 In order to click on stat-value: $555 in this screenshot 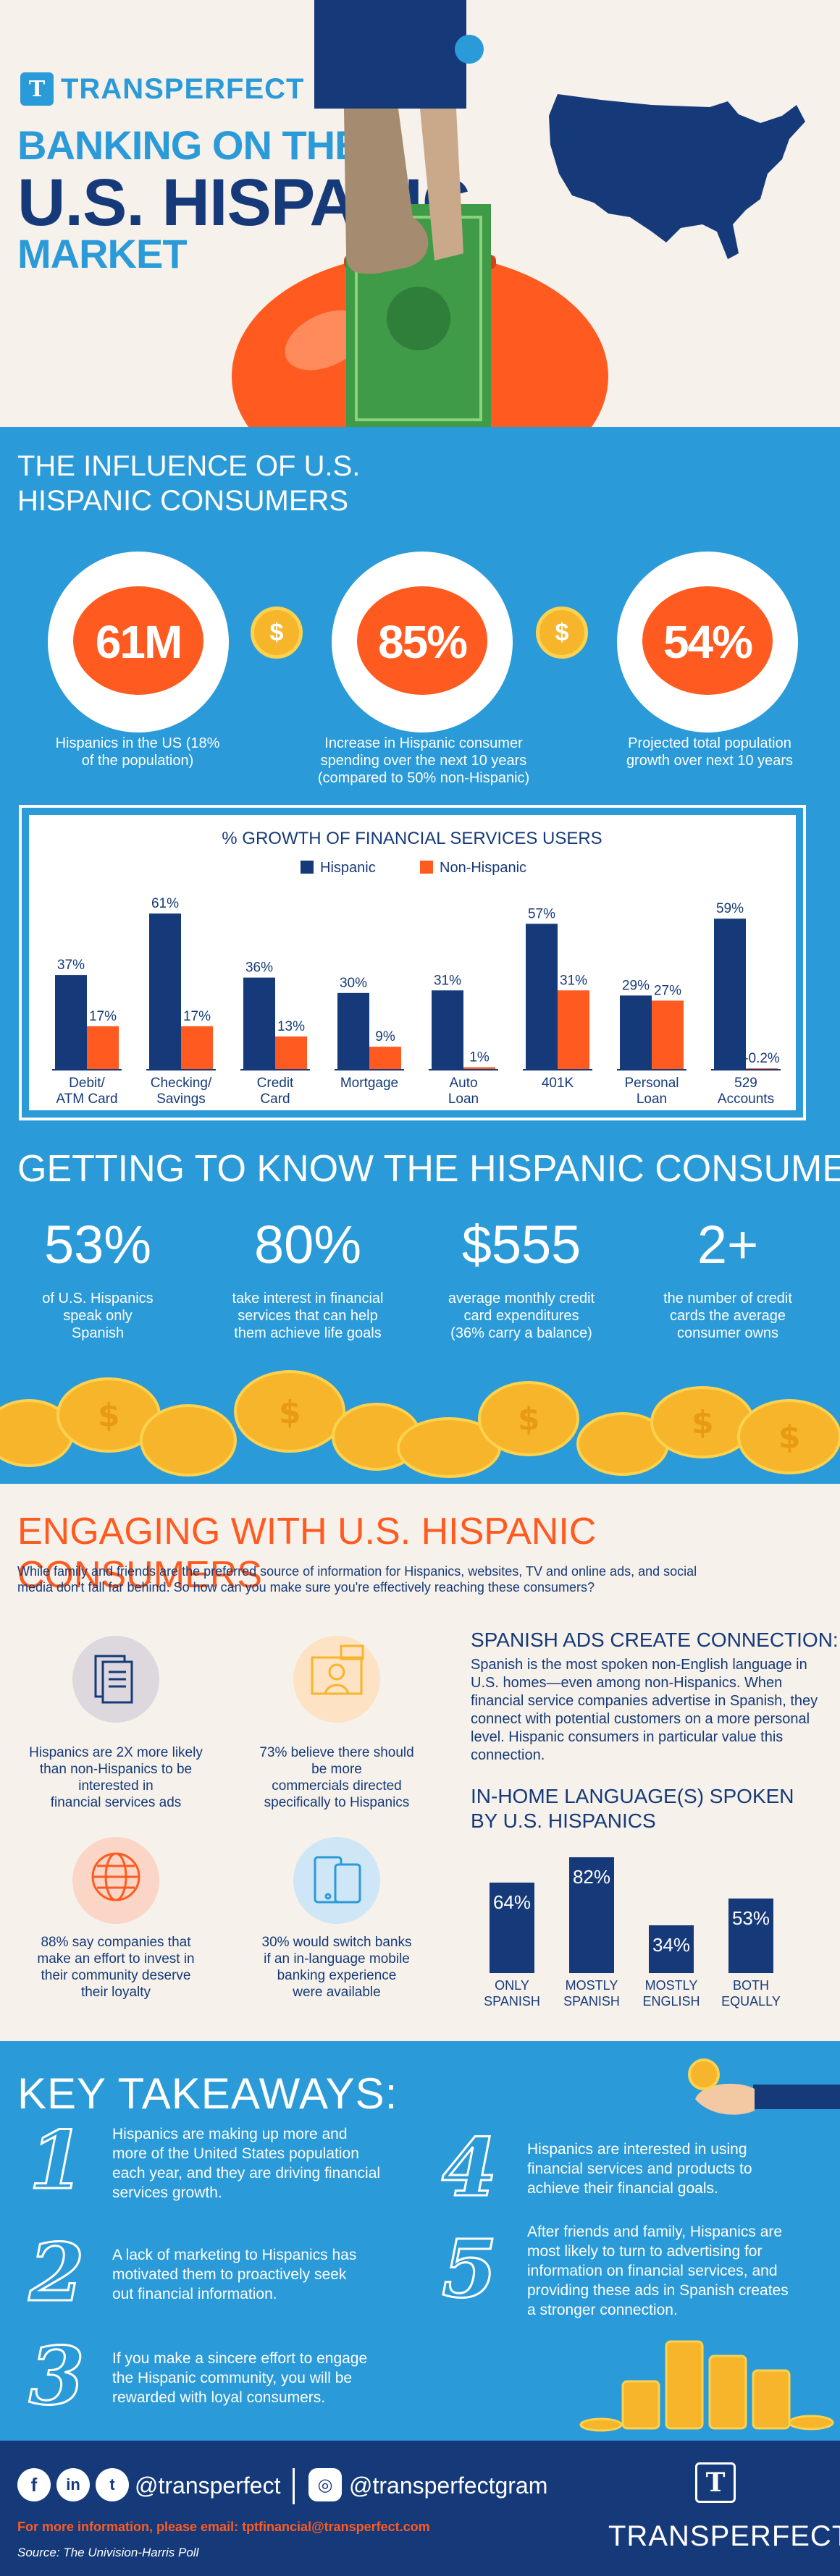, I will do `click(521, 1245)`.